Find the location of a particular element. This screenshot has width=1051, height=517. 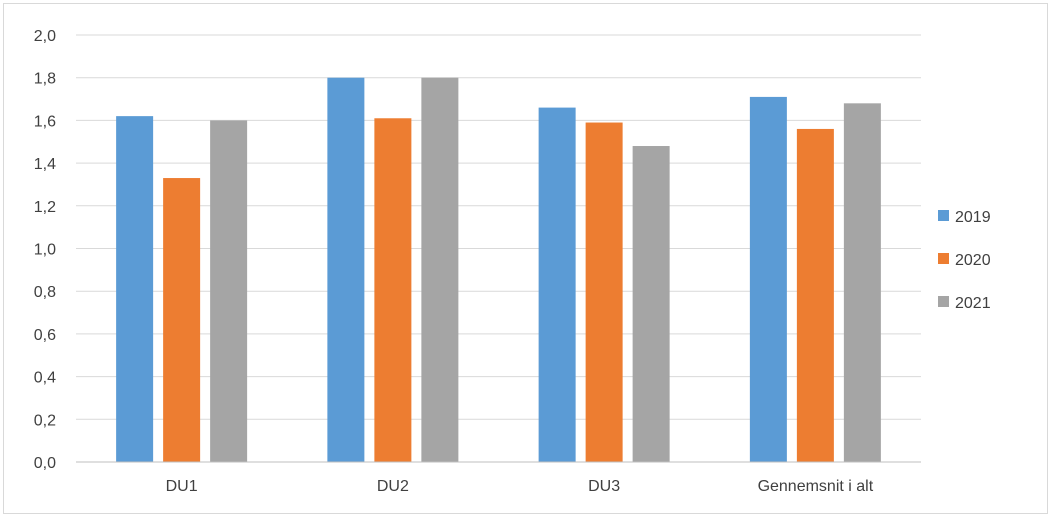

y-tick-label: 0,0 is located at coordinates (45, 463).